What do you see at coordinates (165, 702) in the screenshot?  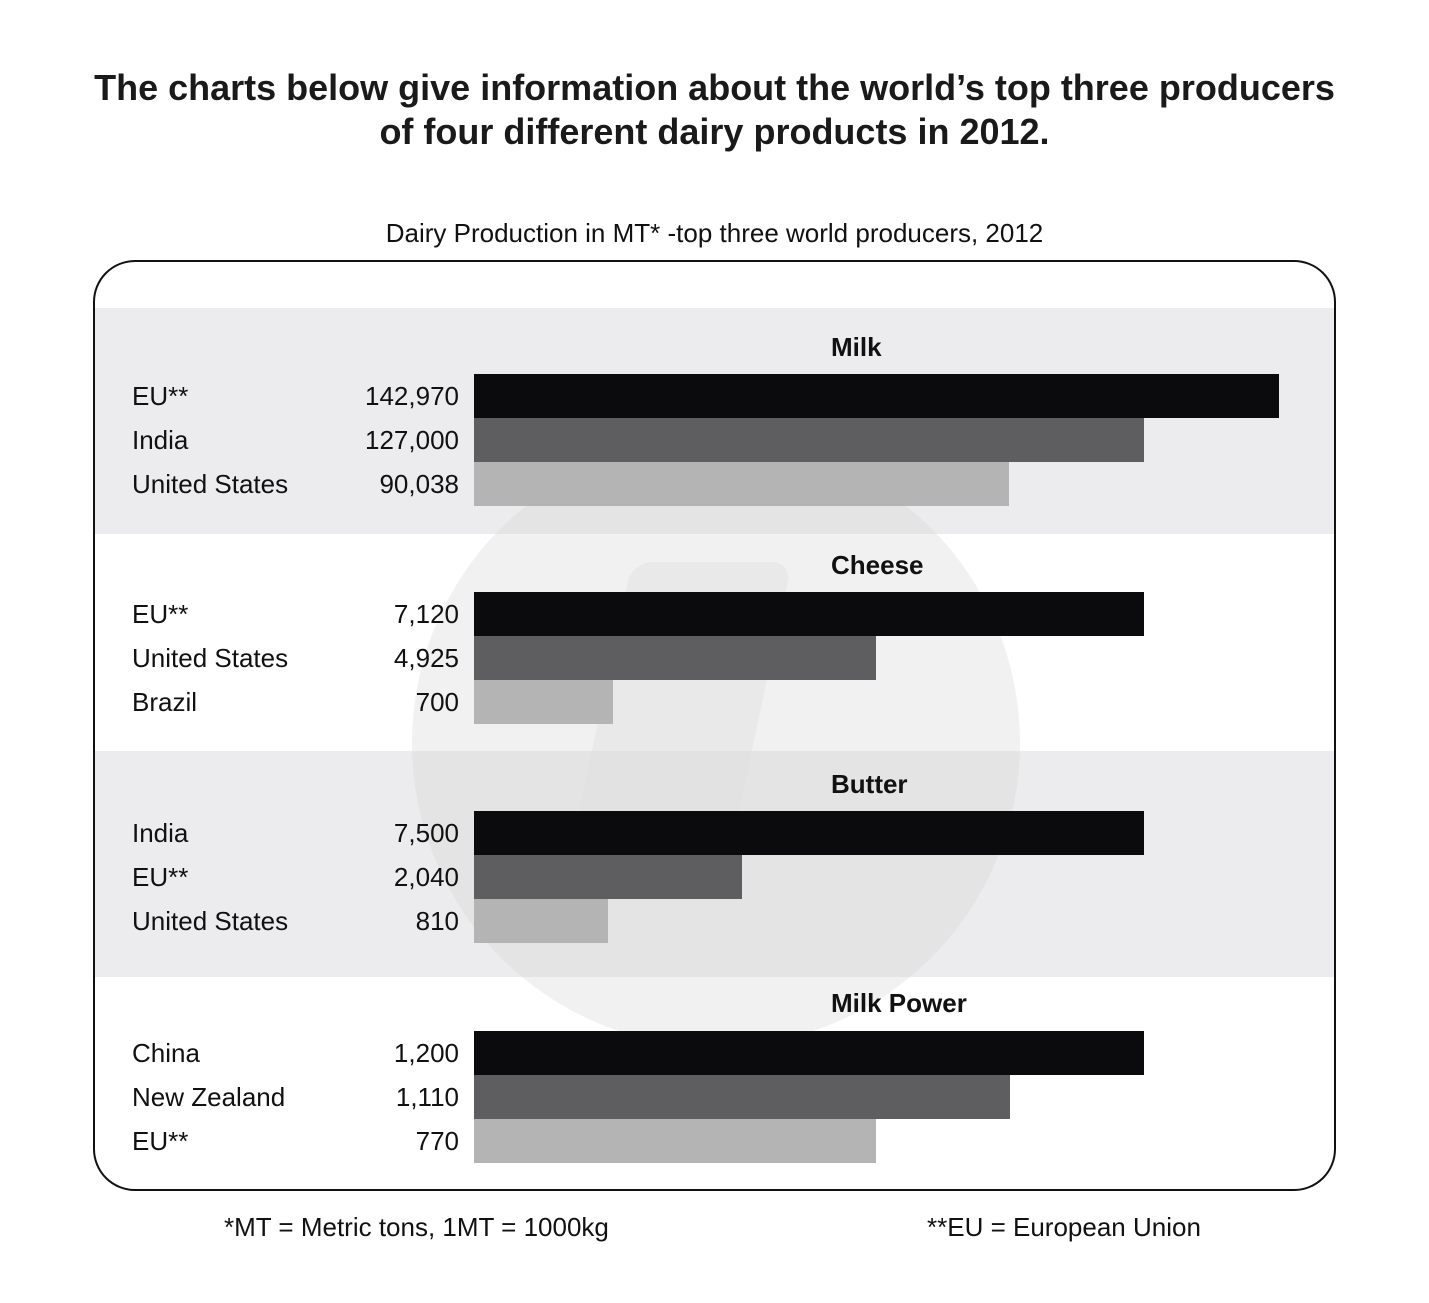 I see `country-label: Brazil` at bounding box center [165, 702].